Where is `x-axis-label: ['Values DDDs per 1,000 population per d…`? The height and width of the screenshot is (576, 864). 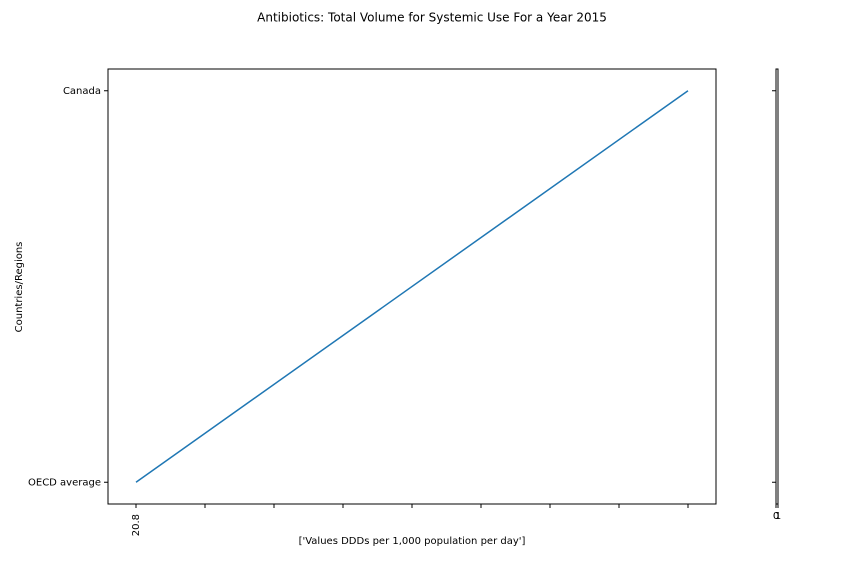 x-axis-label: ['Values DDDs per 1,000 population per d… is located at coordinates (412, 541).